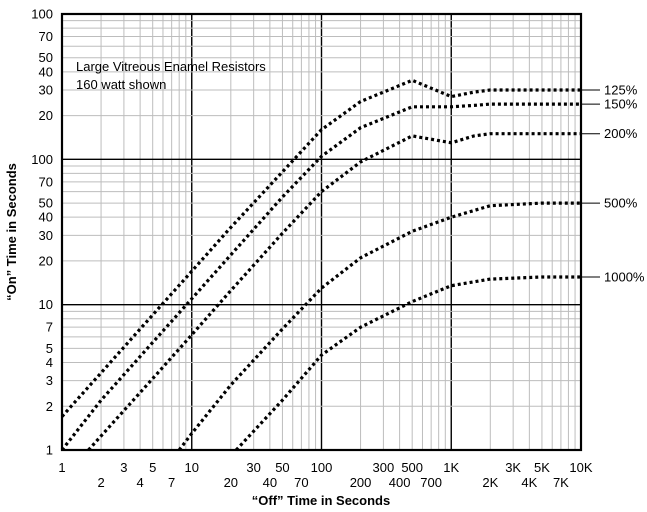 This screenshot has height=512, width=647. I want to click on x-tick-label: 50, so click(282, 467).